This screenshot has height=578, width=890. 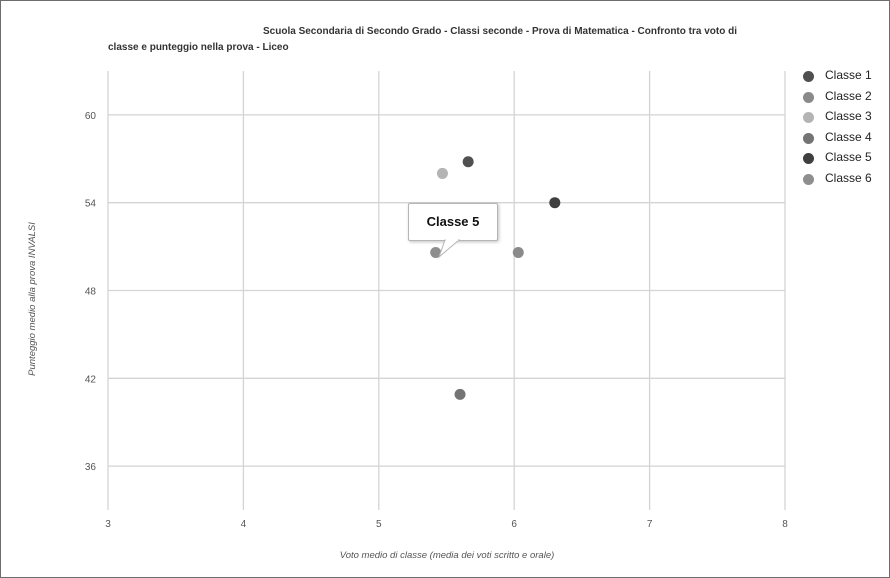 What do you see at coordinates (848, 177) in the screenshot?
I see `legend-label-classe-6: Classe 6` at bounding box center [848, 177].